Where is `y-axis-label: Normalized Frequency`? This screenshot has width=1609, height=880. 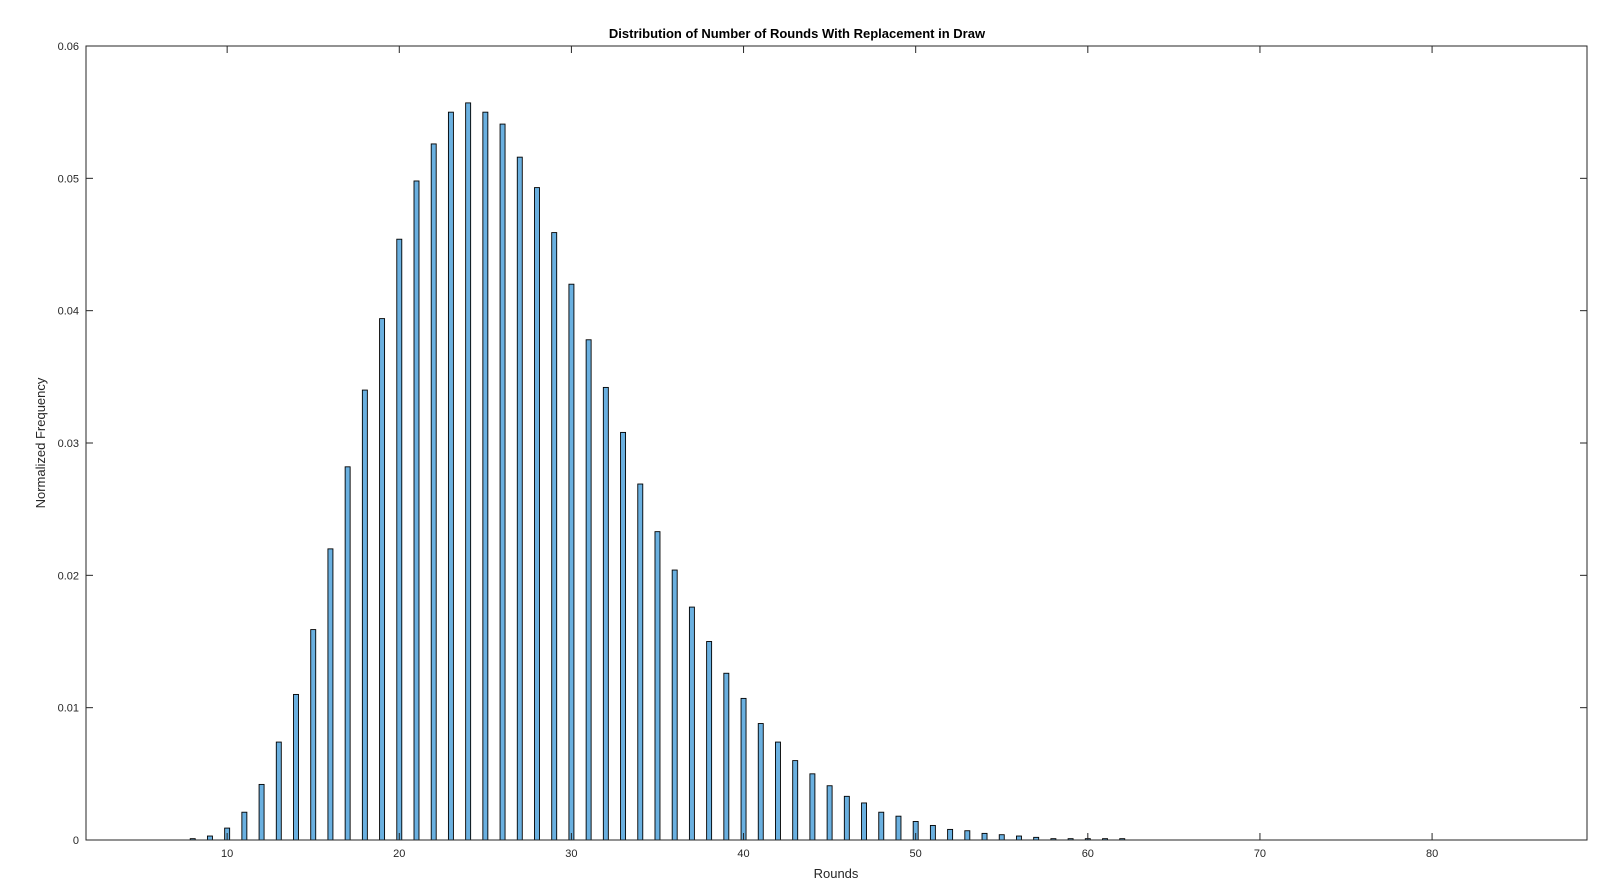 y-axis-label: Normalized Frequency is located at coordinates (40, 442).